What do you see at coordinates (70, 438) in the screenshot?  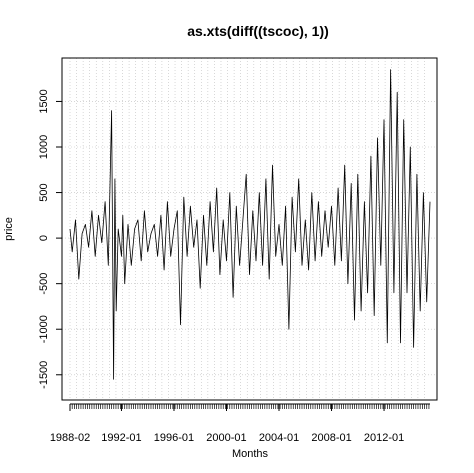 I see `x-tick-label: 1988-02` at bounding box center [70, 438].